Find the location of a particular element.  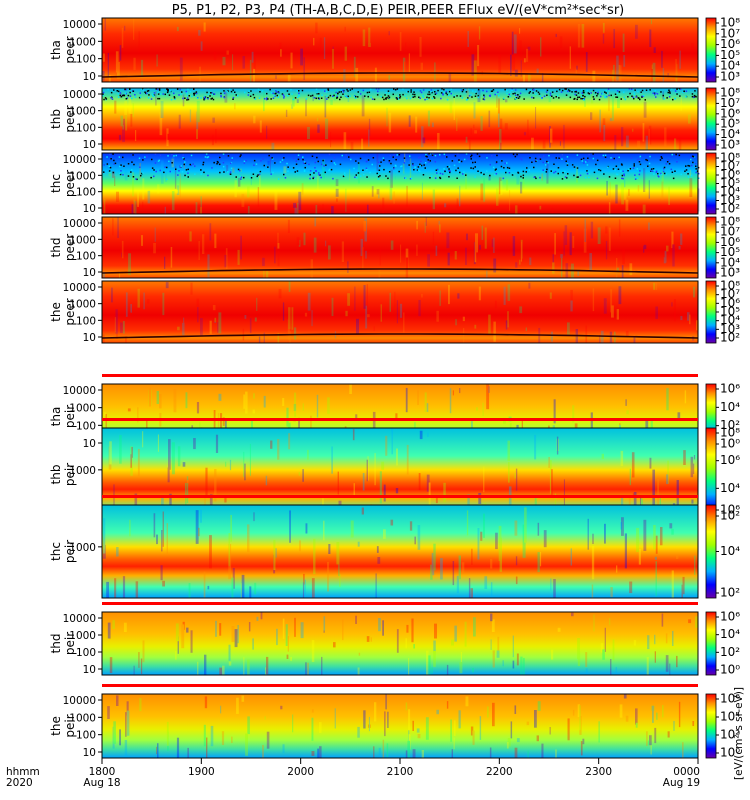

thc_peer-cbar-tick-label: 10⁷ is located at coordinates (730, 166).